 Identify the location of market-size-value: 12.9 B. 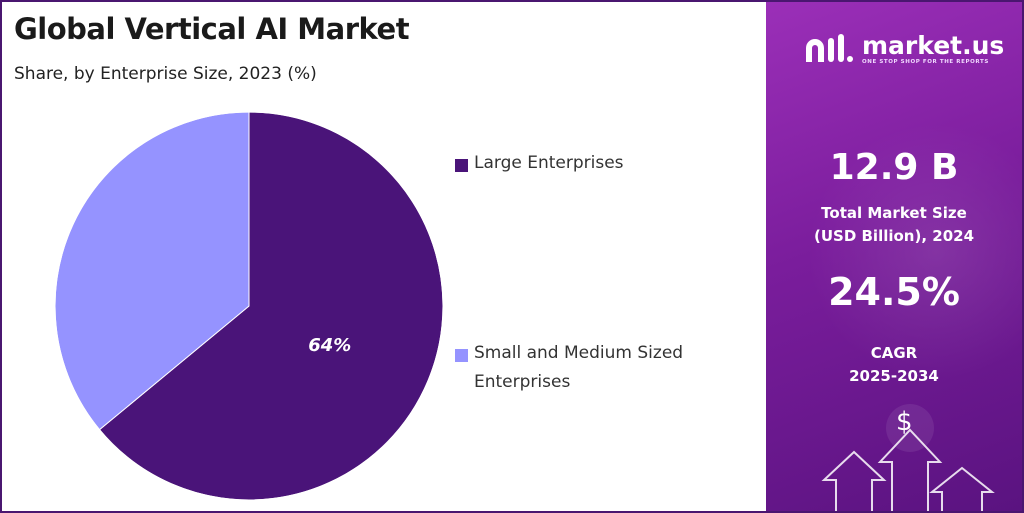
(894, 167).